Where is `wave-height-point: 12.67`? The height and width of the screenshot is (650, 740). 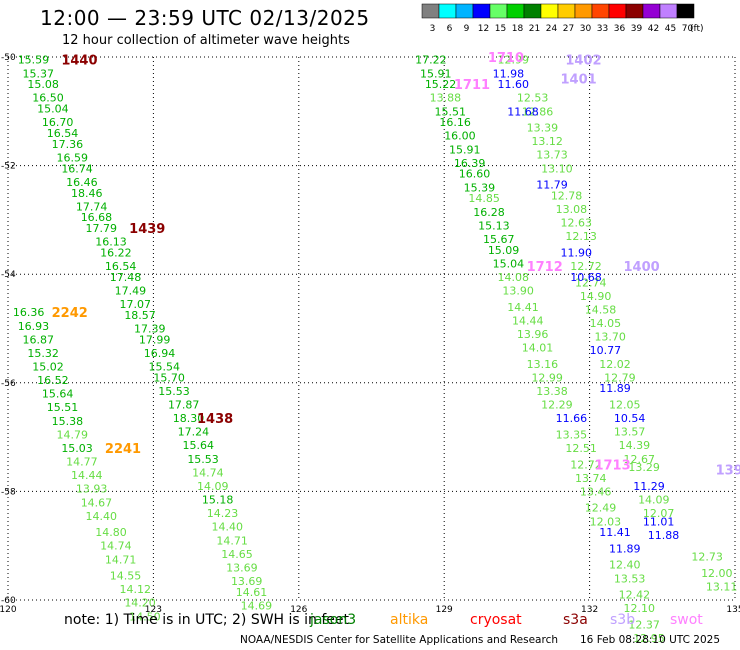
wave-height-point: 12.67 is located at coordinates (640, 459).